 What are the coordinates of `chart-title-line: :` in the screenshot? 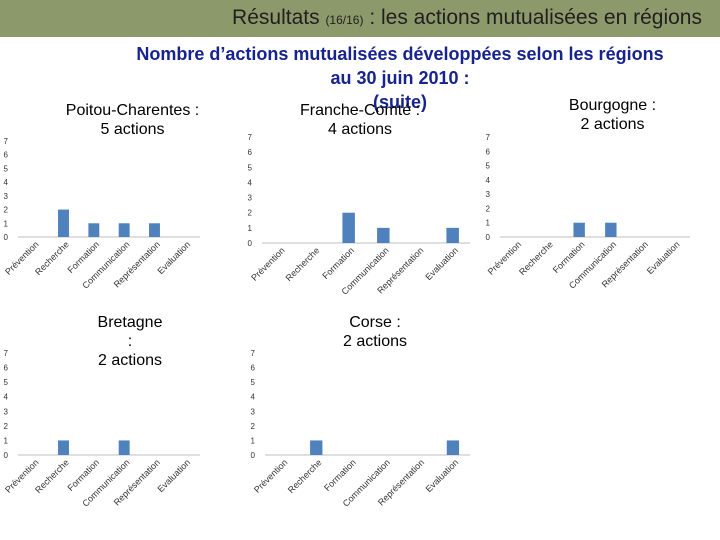 It's located at (130, 341).